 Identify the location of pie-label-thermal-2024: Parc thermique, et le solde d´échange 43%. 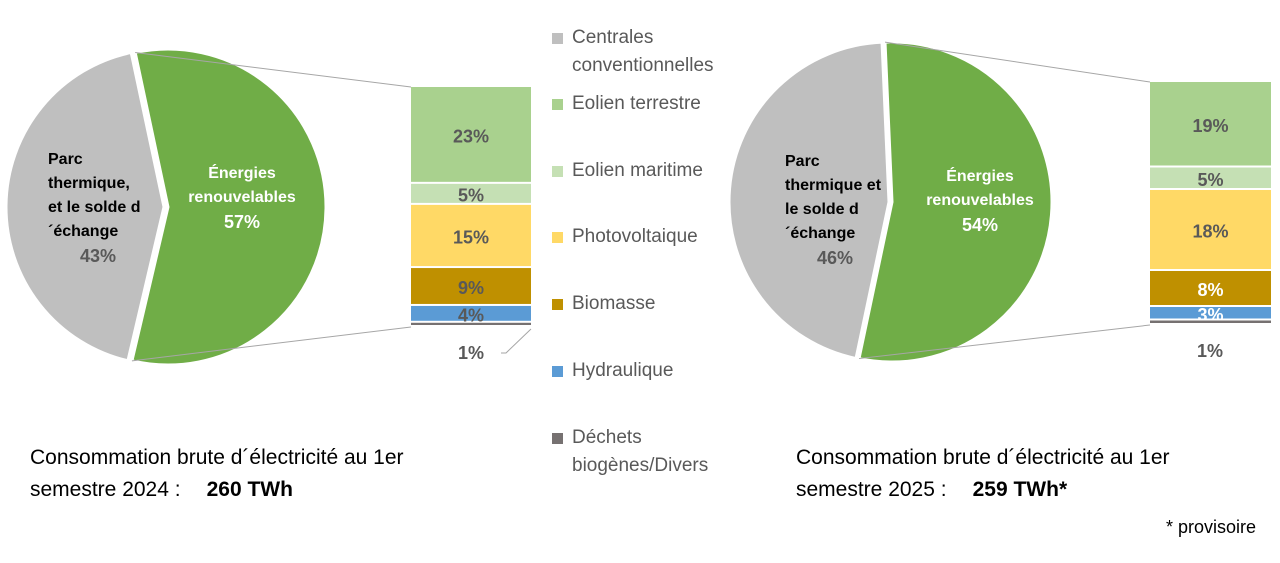
(94, 208).